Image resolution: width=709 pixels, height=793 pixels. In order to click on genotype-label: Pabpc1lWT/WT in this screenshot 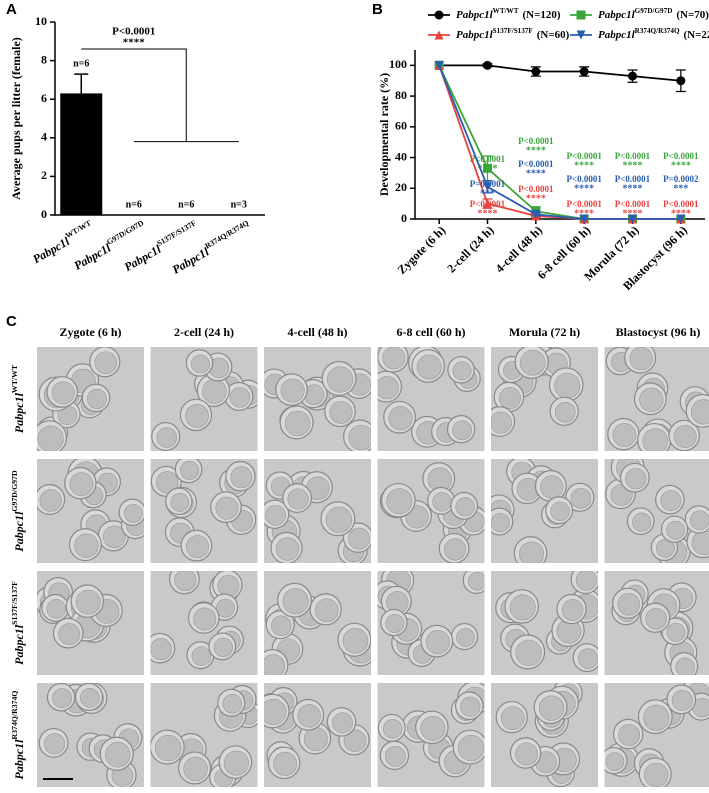, I will do `click(17, 398)`.